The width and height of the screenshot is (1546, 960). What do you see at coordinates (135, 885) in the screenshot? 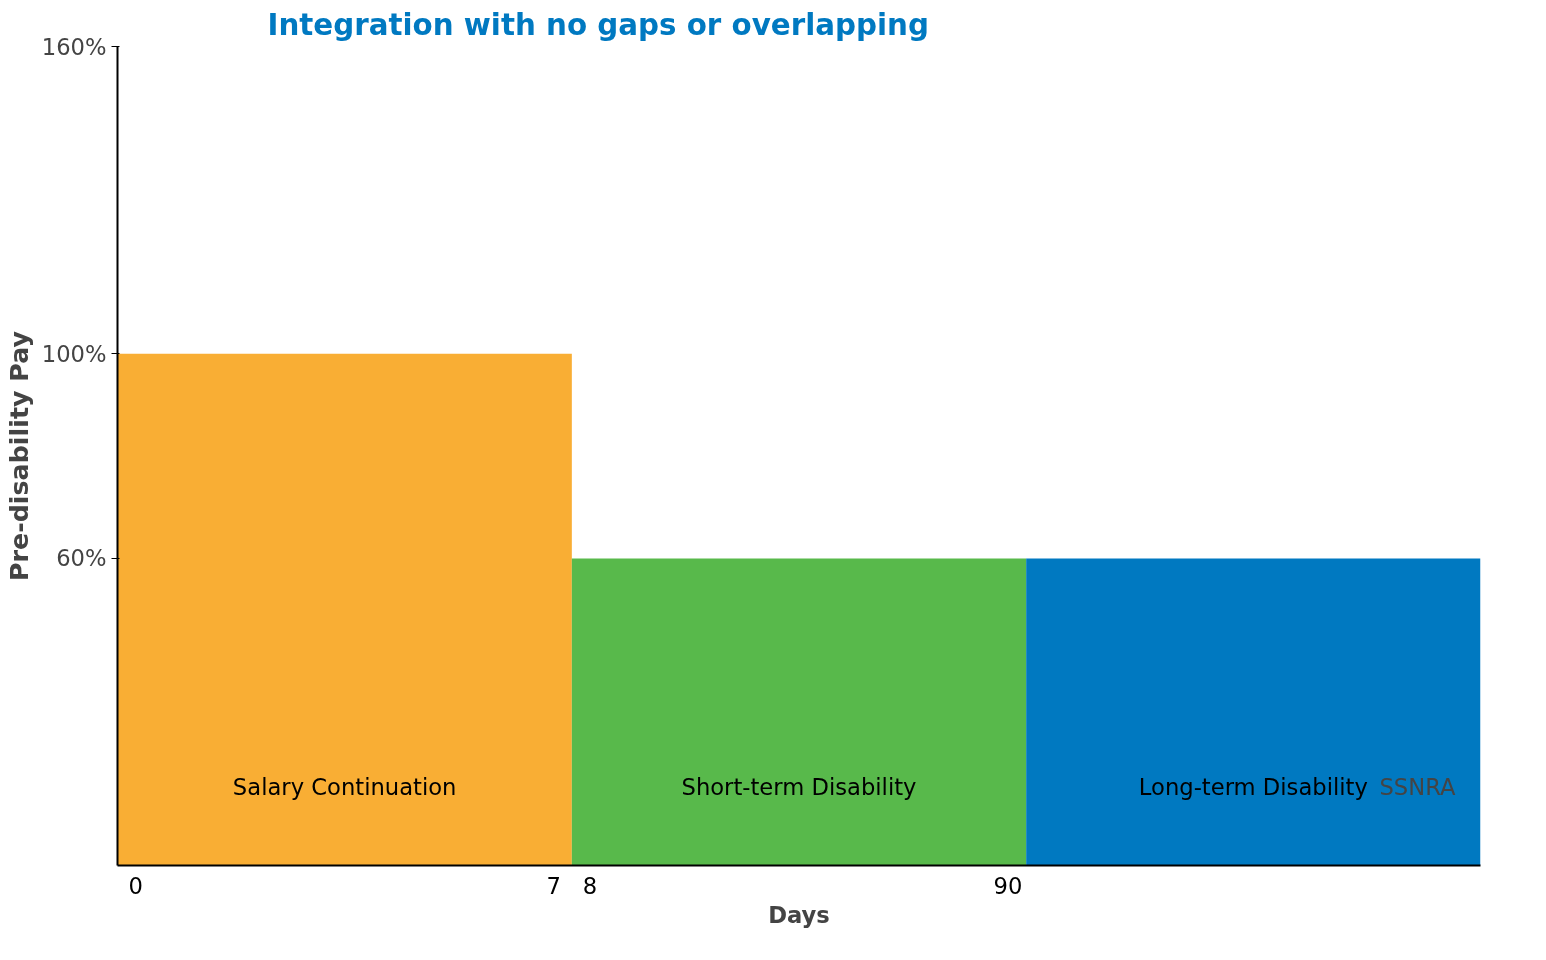
I see `text: 0` at bounding box center [135, 885].